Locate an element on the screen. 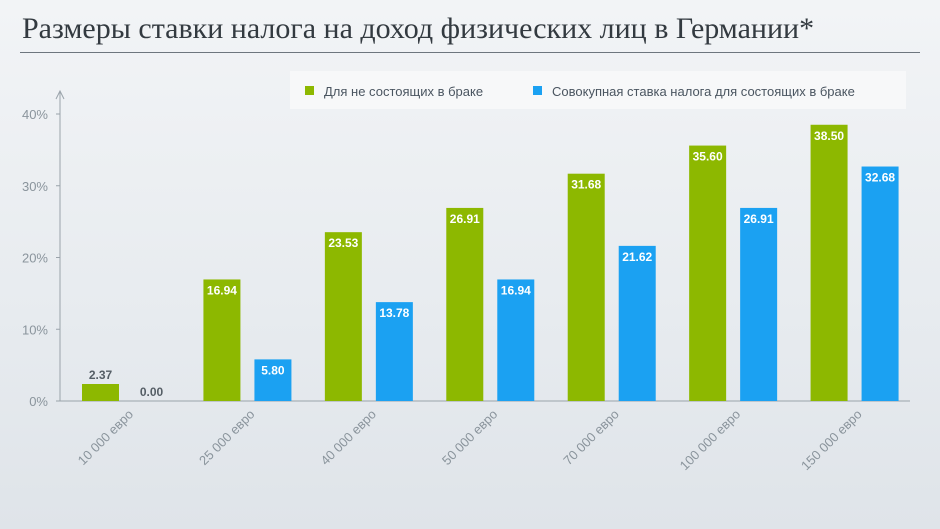 The width and height of the screenshot is (940, 529). value-label-married: 0.00 is located at coordinates (152, 392).